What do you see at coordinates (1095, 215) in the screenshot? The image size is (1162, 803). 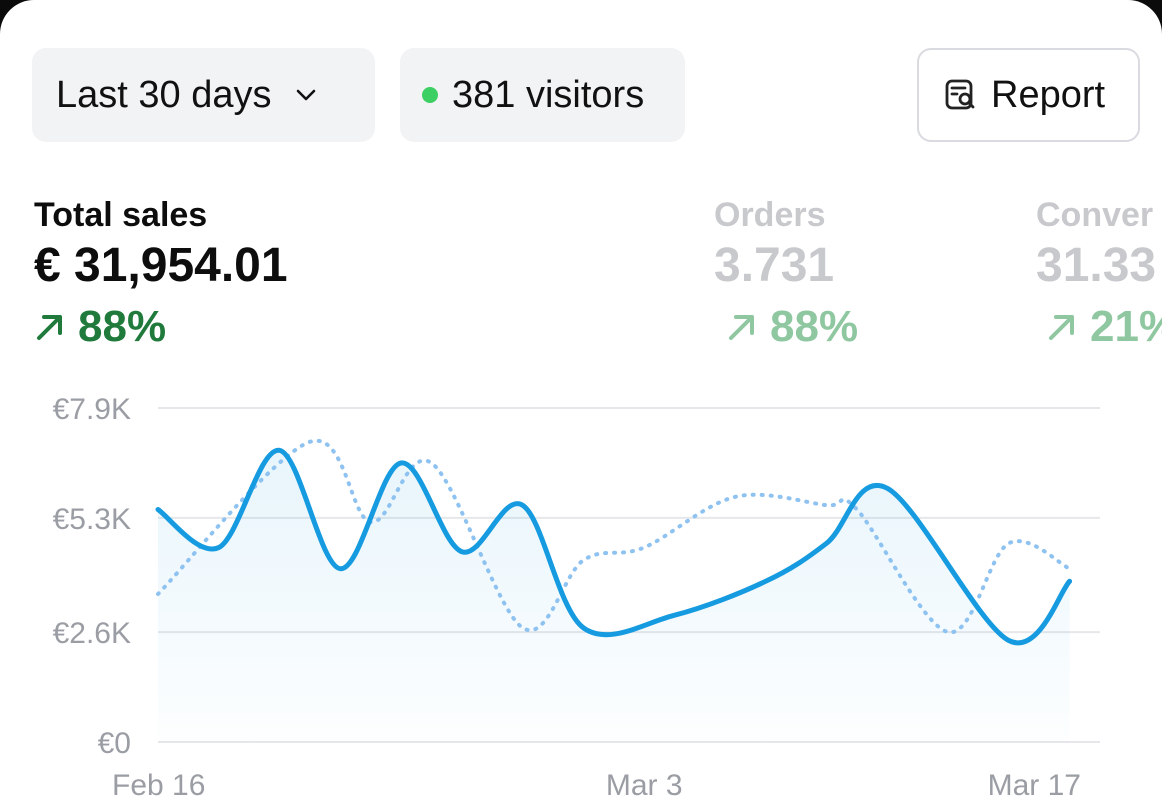 I see `metric-label: Conver` at bounding box center [1095, 215].